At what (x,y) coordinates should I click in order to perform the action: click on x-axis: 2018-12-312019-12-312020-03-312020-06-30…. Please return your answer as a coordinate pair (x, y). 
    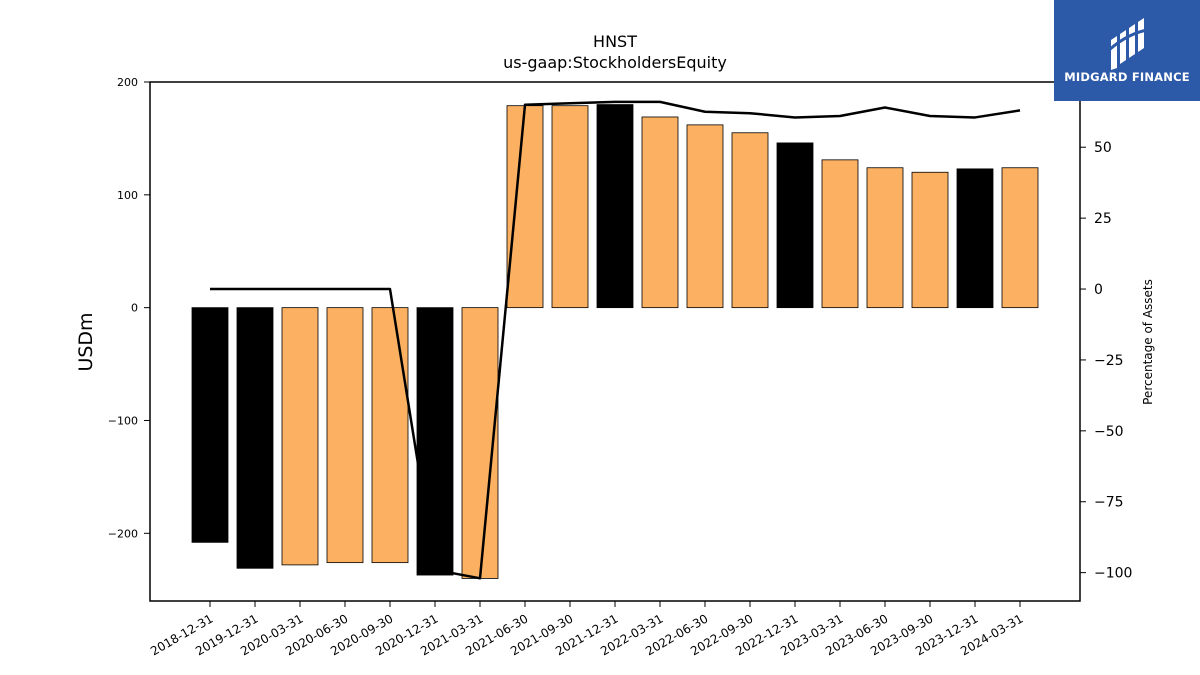
    Looking at the image, I should click on (587, 629).